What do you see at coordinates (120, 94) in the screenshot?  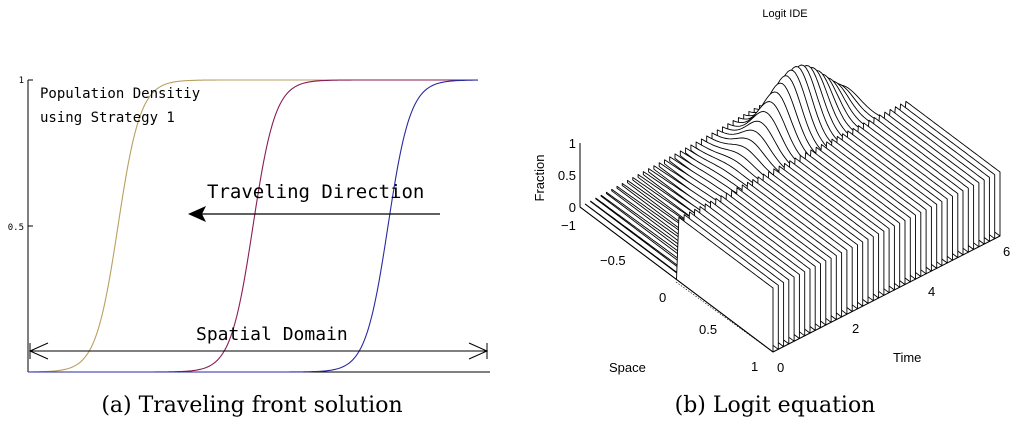 I see `panel-a-legend-line1: Population Densitiy` at bounding box center [120, 94].